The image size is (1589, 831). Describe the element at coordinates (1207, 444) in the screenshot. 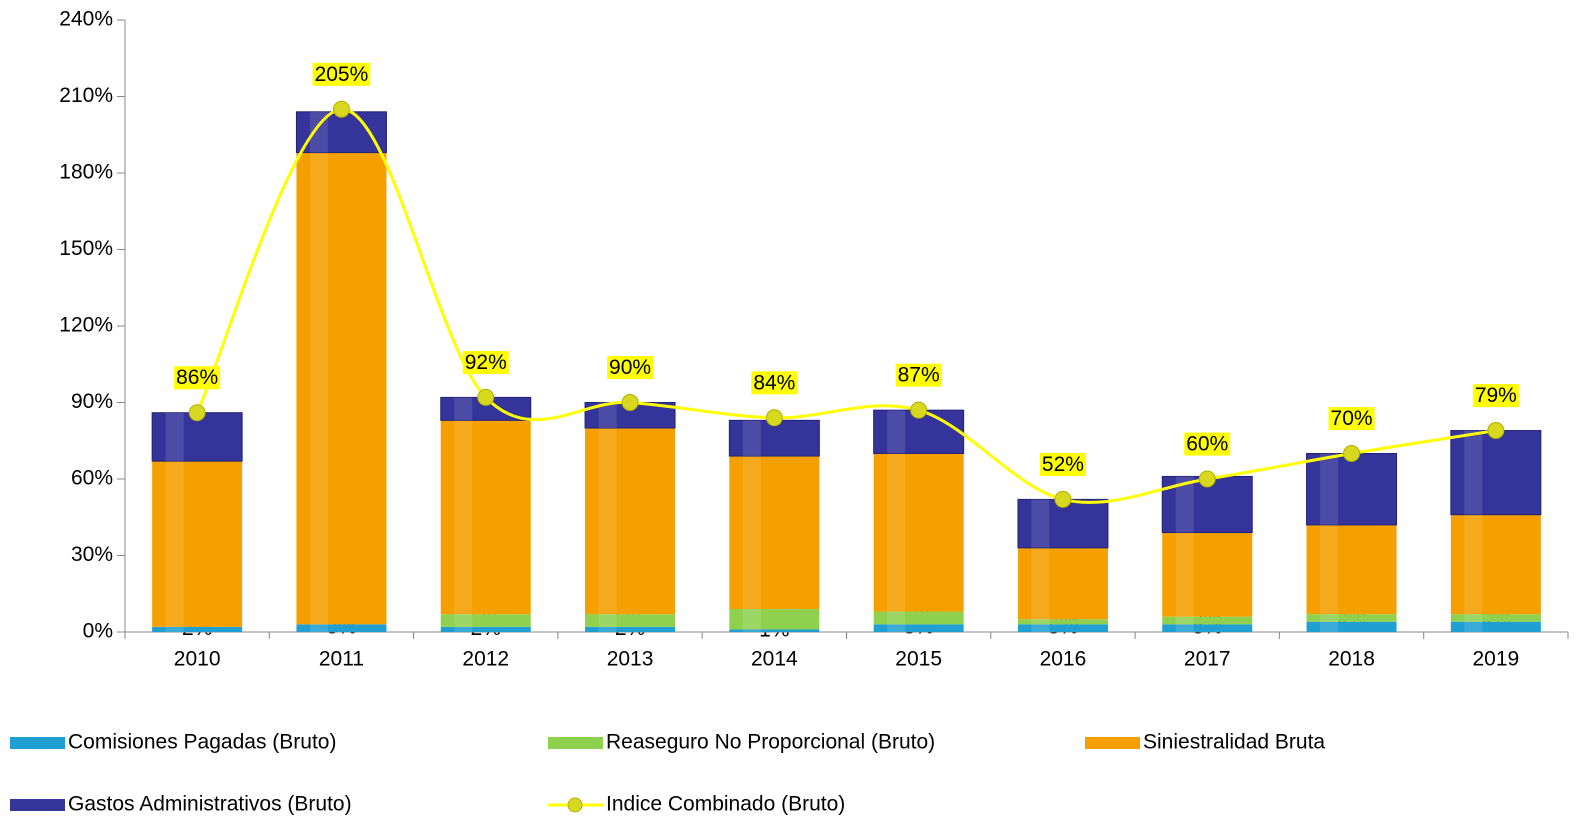

I see `line-label: 60%` at that location.